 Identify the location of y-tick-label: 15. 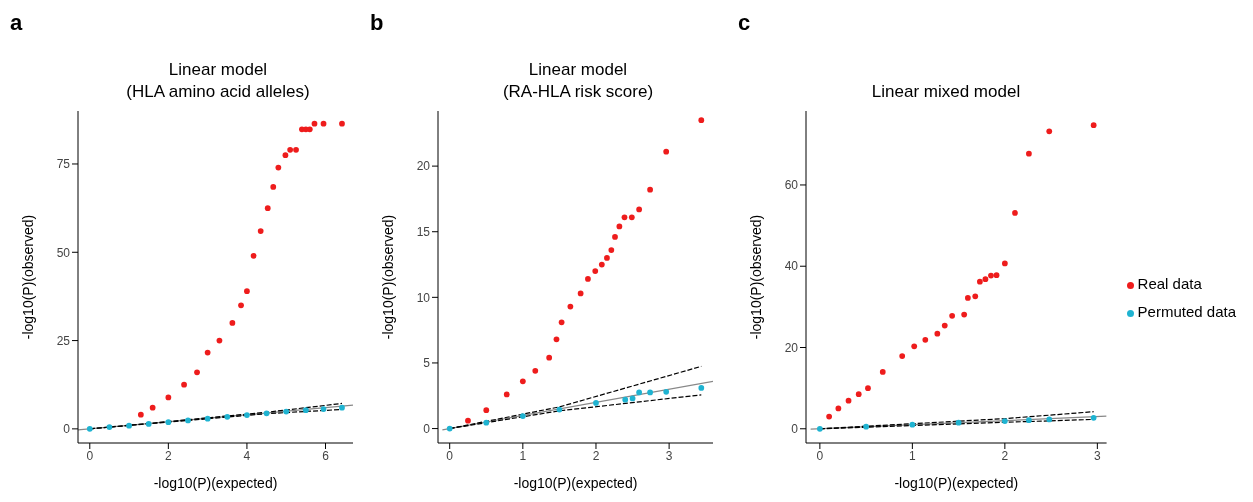
(423, 231).